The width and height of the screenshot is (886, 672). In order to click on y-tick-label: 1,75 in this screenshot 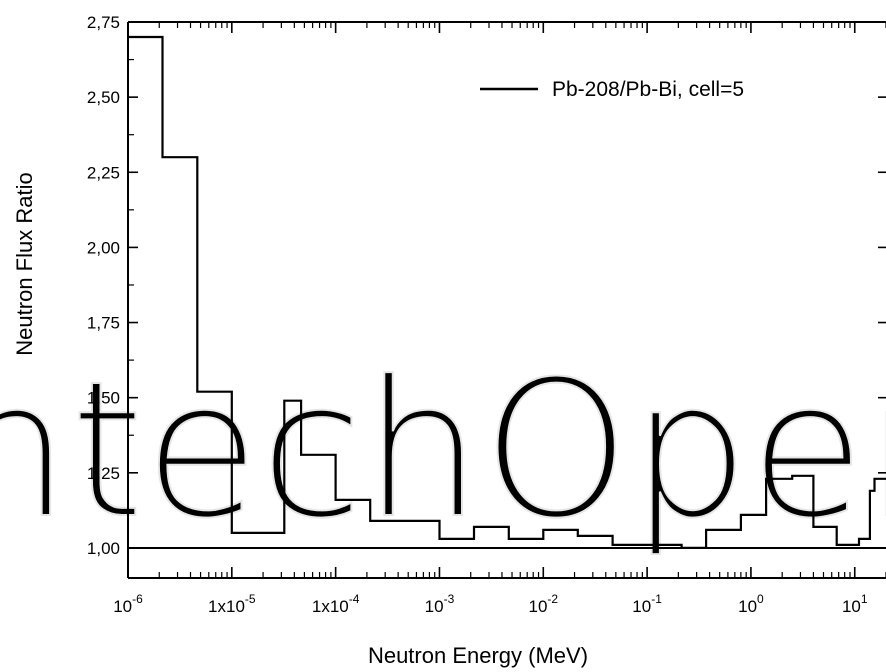, I will do `click(103, 323)`.